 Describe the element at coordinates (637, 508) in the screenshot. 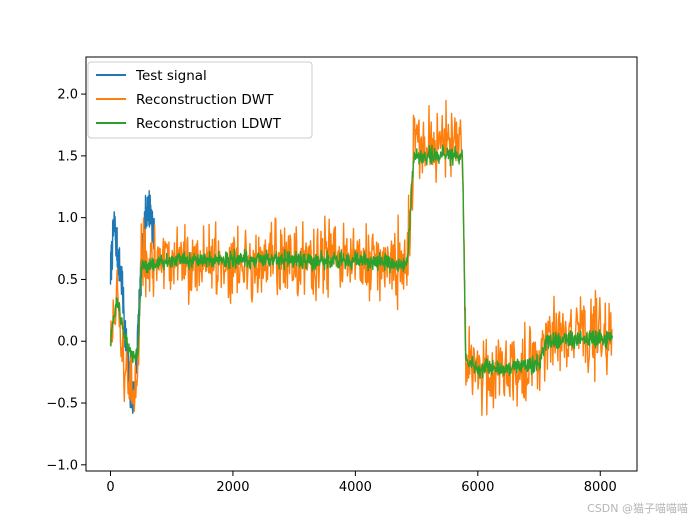

I see `watermark: CSDN @猫子喵喵喵` at that location.